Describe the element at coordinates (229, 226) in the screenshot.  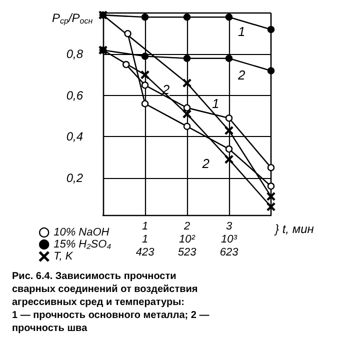
I see `x-tick-label: 3` at that location.